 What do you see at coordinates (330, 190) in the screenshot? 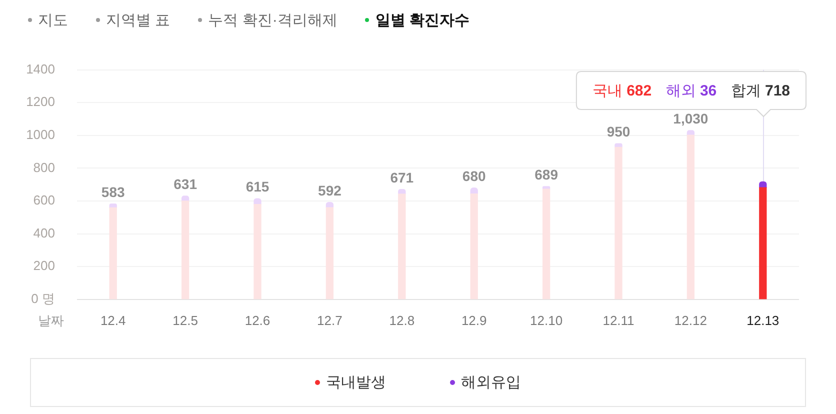
I see `total-label: 592` at bounding box center [330, 190].